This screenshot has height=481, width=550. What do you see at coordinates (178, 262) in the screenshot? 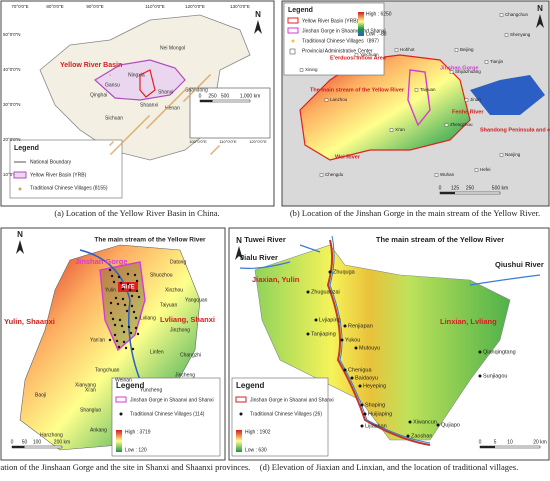
I see `label: Datong` at bounding box center [178, 262].